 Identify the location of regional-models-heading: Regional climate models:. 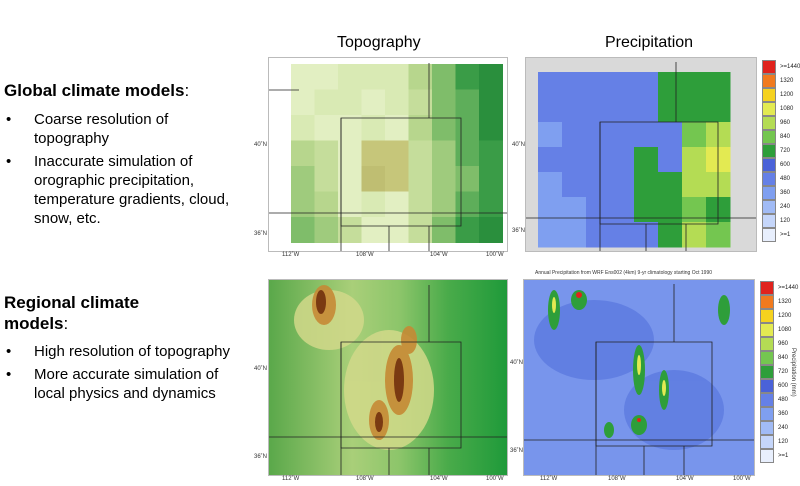
(99, 313).